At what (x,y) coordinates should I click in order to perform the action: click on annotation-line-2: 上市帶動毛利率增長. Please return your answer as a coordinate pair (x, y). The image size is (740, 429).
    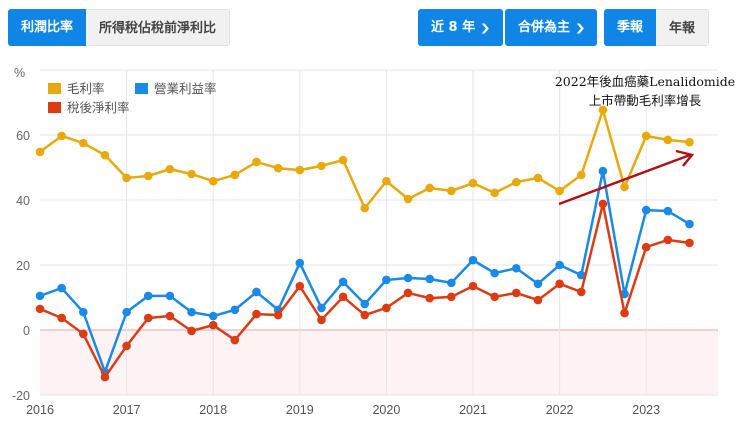
    Looking at the image, I should click on (645, 100).